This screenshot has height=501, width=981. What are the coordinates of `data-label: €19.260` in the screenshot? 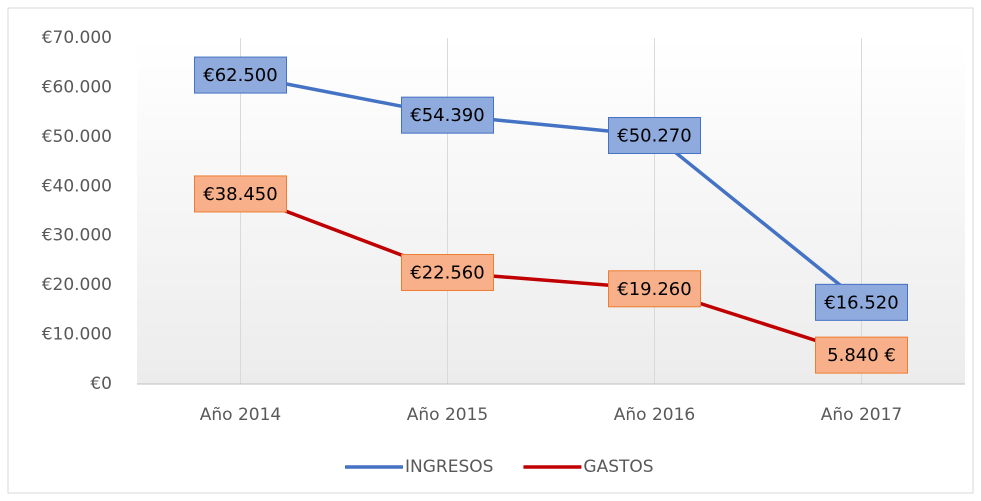 It's located at (654, 289).